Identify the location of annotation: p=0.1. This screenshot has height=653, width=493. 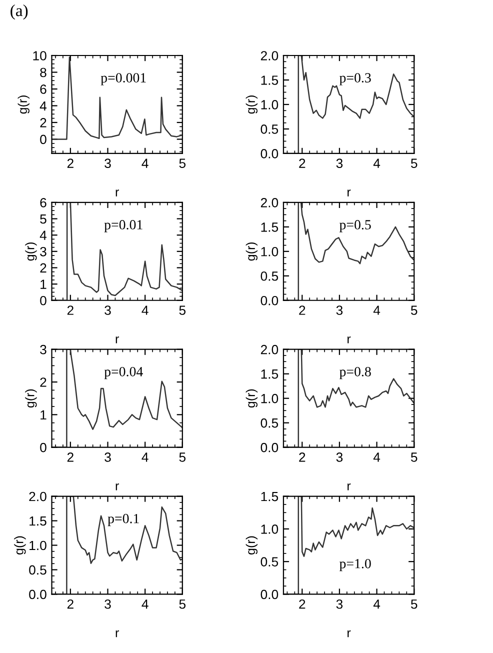
(123, 520).